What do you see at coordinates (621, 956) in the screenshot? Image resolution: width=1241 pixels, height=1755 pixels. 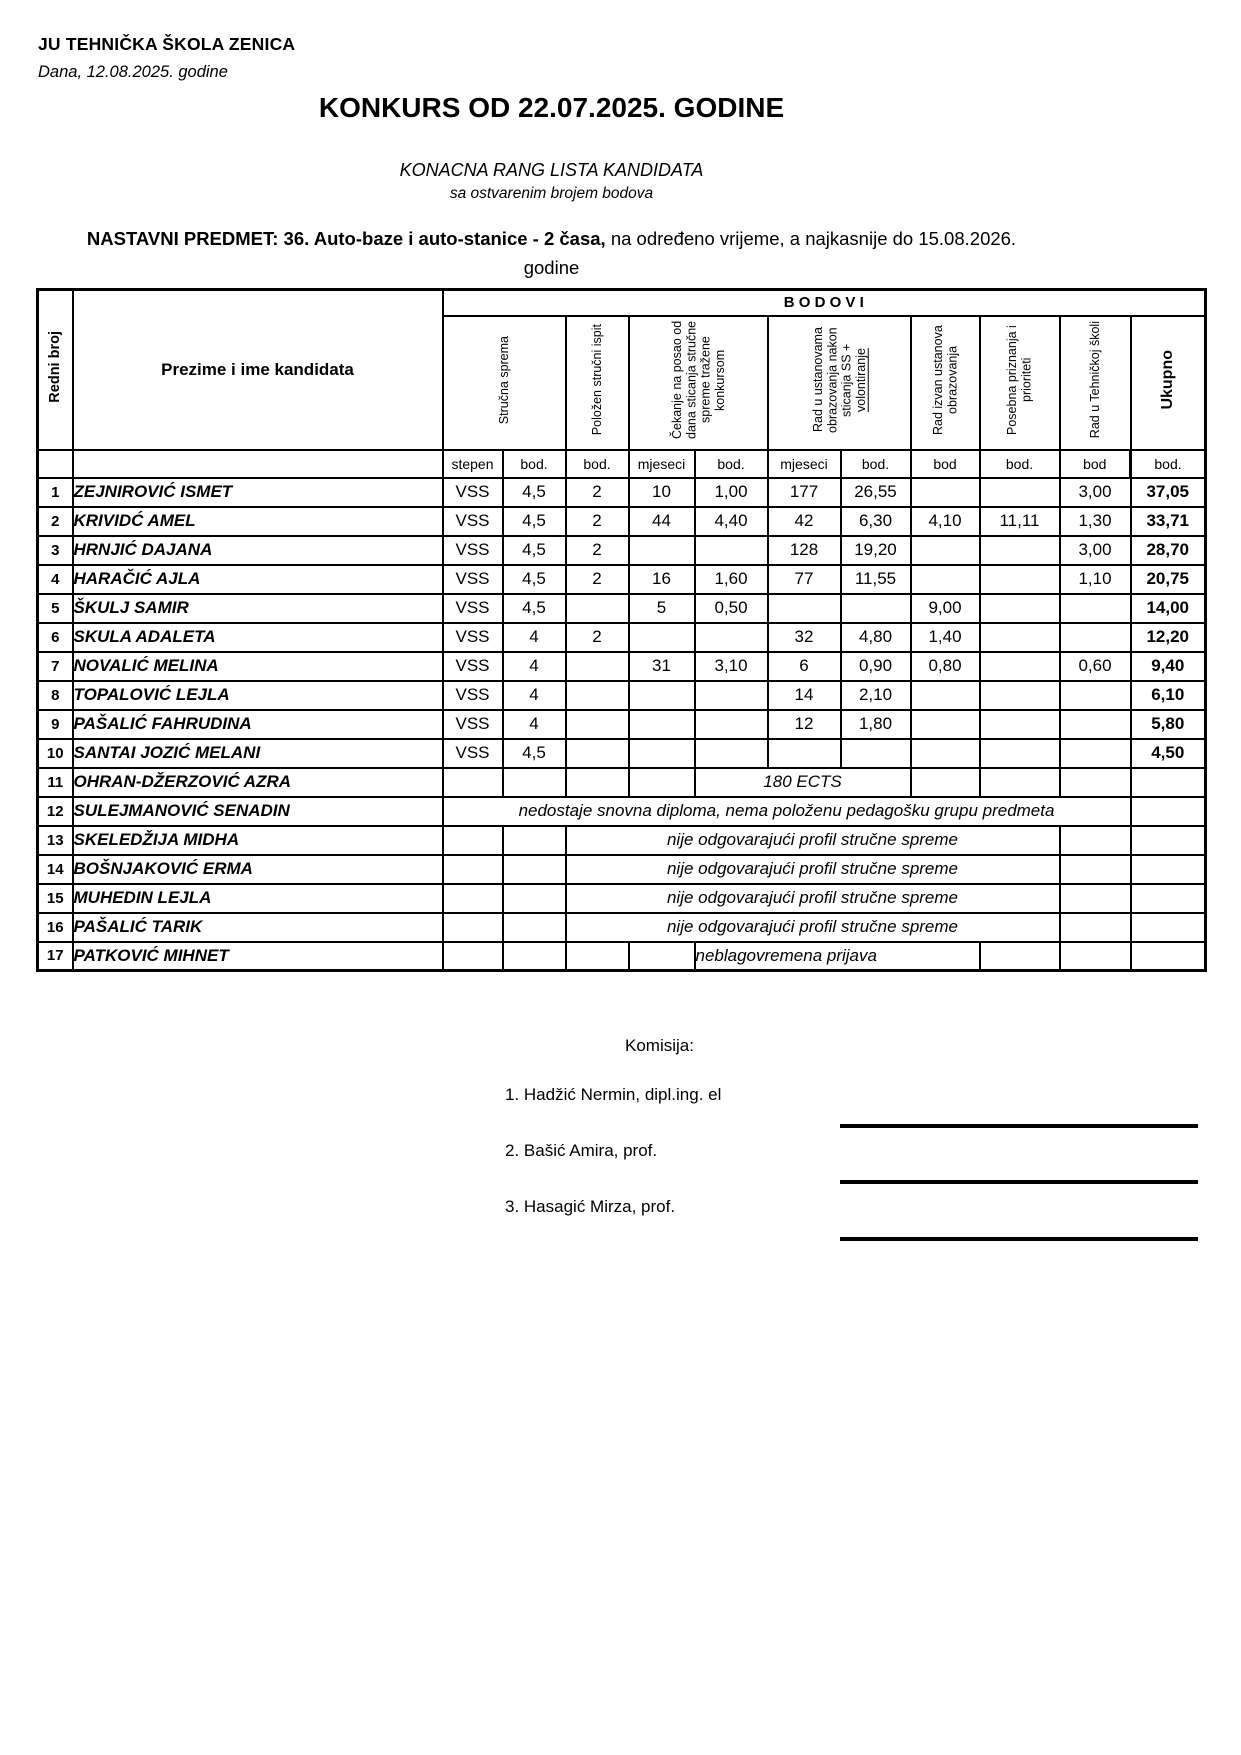 I see `table-row: 17 PATKOVIĆ MIHNET neblagovremena prijava` at bounding box center [621, 956].